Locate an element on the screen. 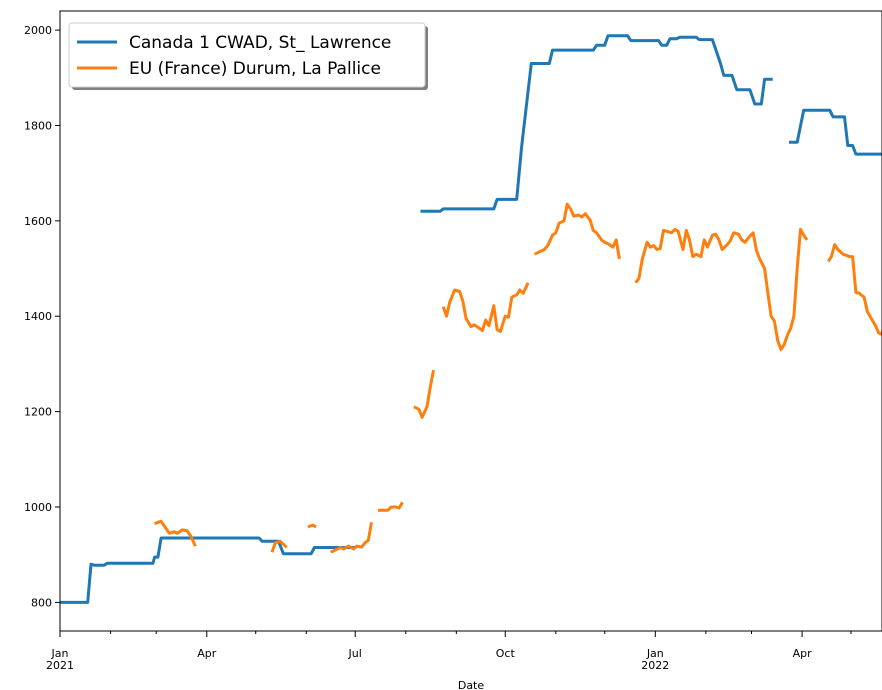  legend-box is located at coordinates (247, 55).